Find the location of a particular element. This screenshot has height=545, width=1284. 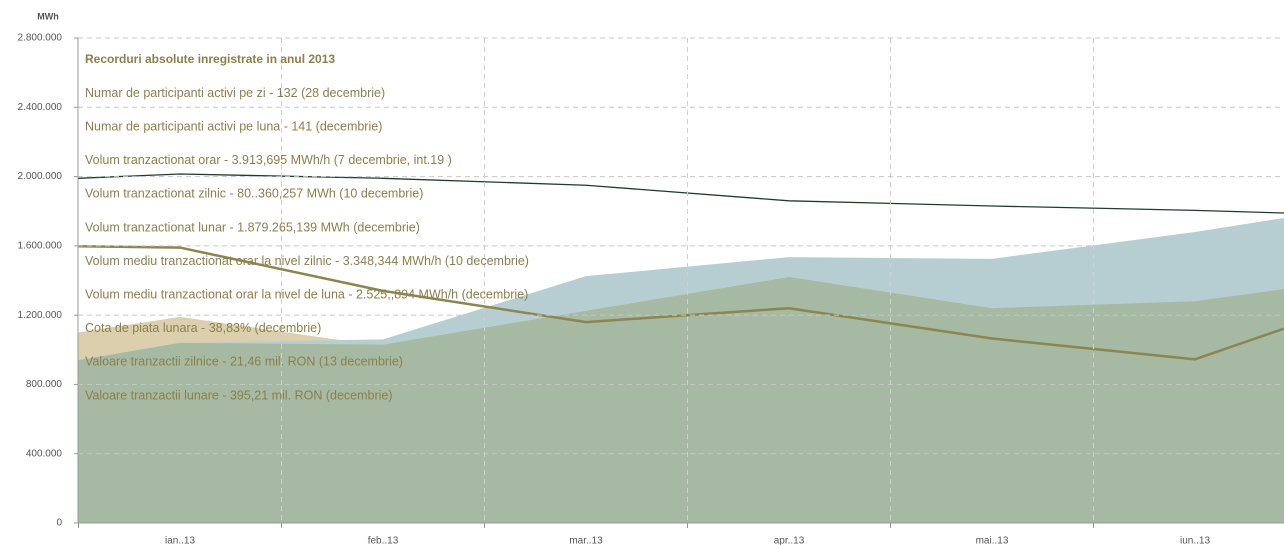

y-tick-label: 400.000 is located at coordinates (44, 453).